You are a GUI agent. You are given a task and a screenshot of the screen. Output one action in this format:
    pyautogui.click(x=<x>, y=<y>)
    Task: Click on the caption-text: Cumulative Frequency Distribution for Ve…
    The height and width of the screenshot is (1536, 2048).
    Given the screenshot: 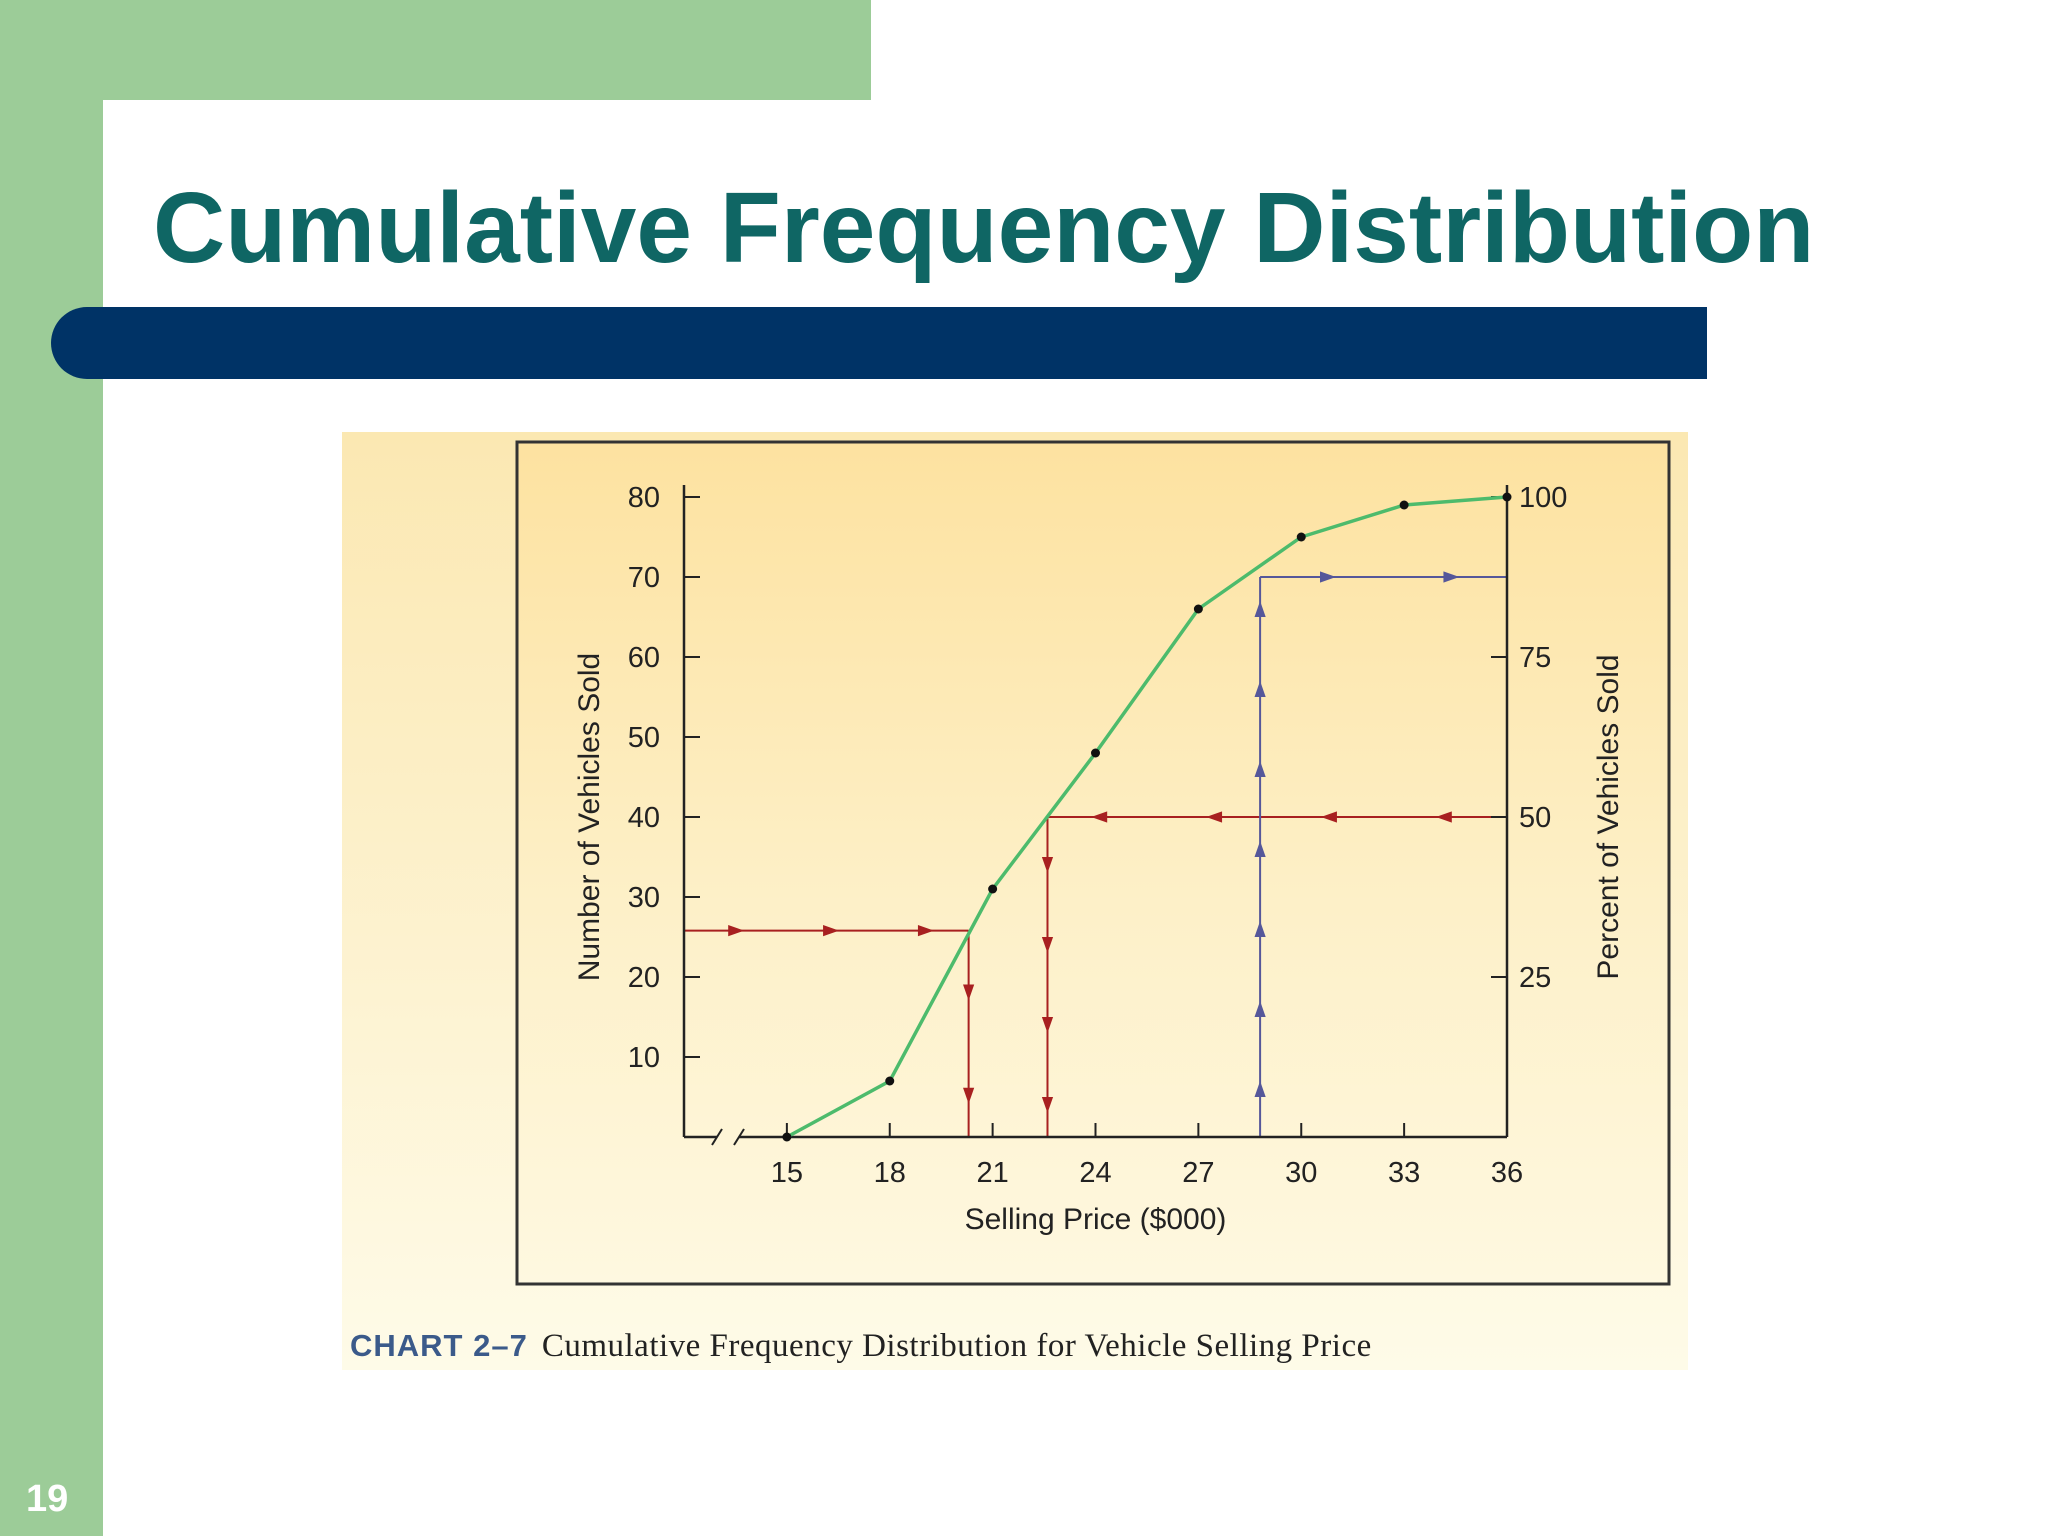 What is the action you would take?
    pyautogui.click(x=956, y=1346)
    